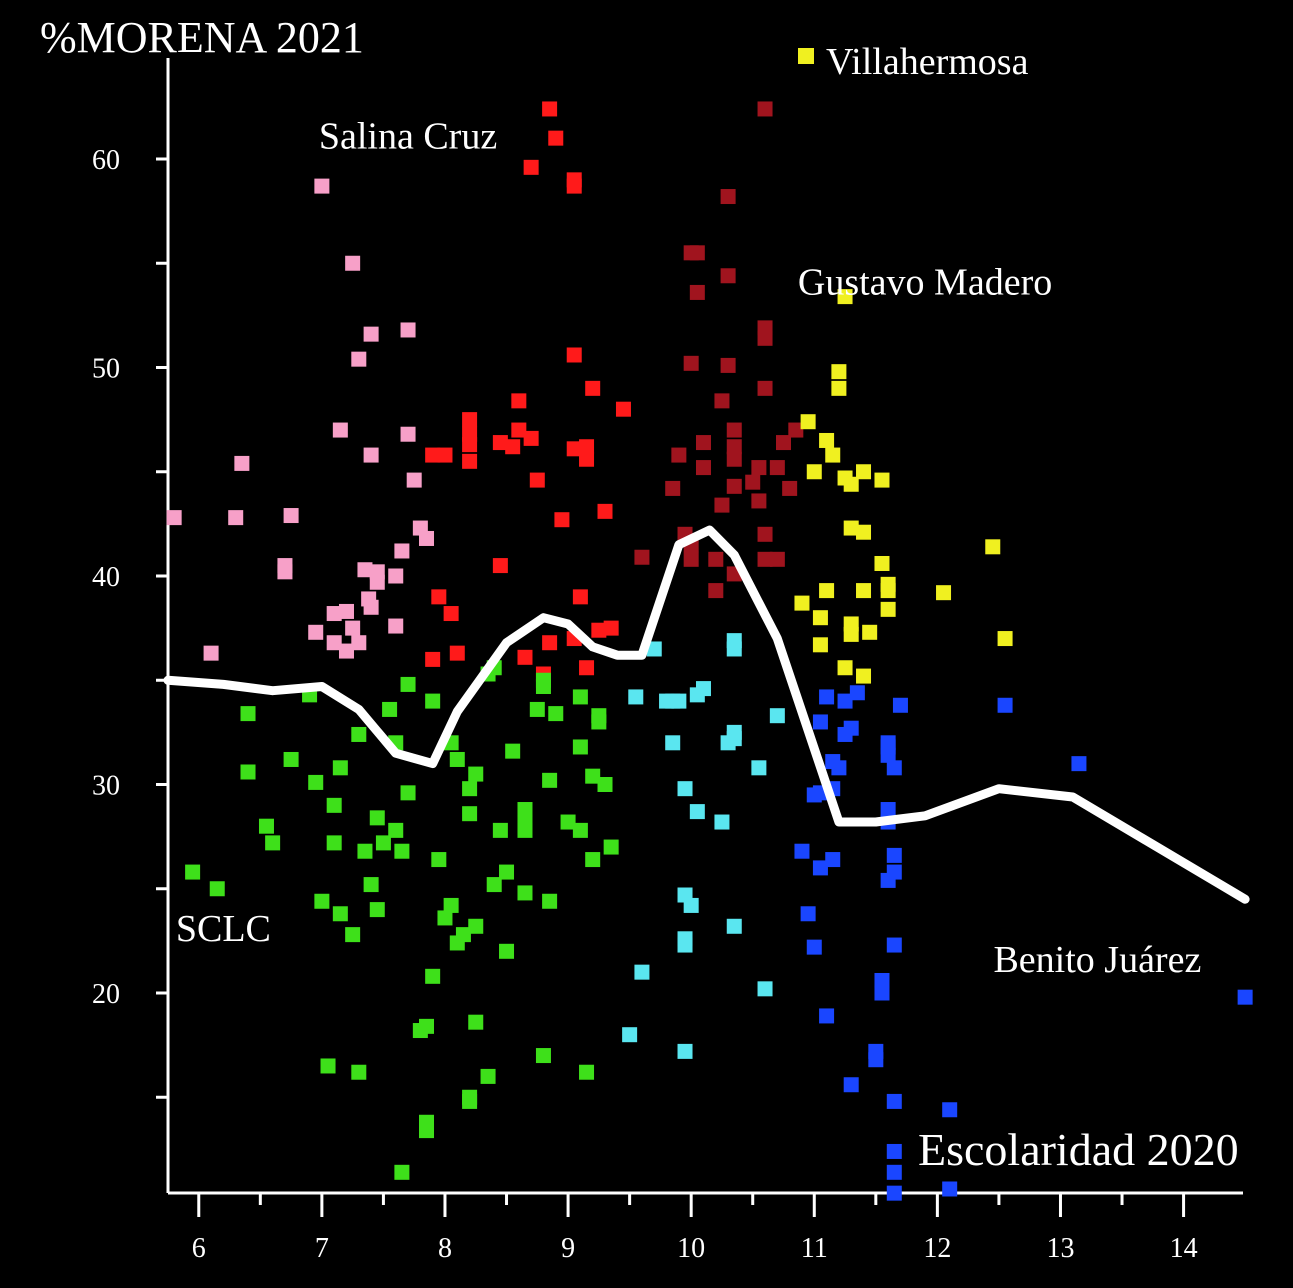 This screenshot has height=1288, width=1293. What do you see at coordinates (925, 283) in the screenshot?
I see `annotation-label: Gustavo Madero` at bounding box center [925, 283].